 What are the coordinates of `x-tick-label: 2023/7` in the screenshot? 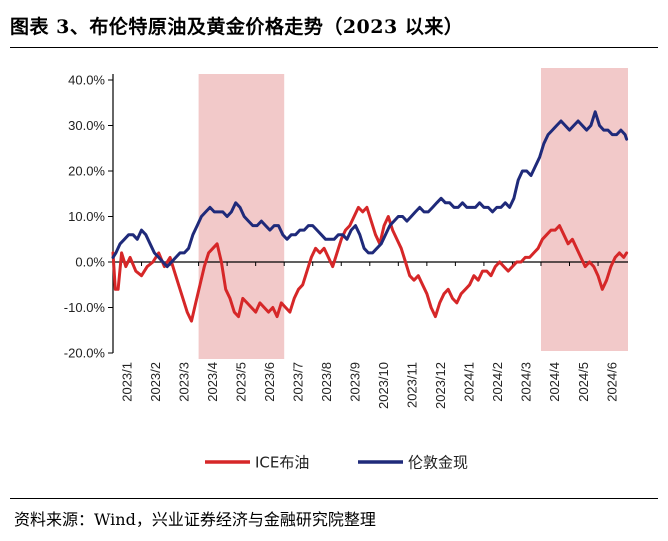 It's located at (297, 382).